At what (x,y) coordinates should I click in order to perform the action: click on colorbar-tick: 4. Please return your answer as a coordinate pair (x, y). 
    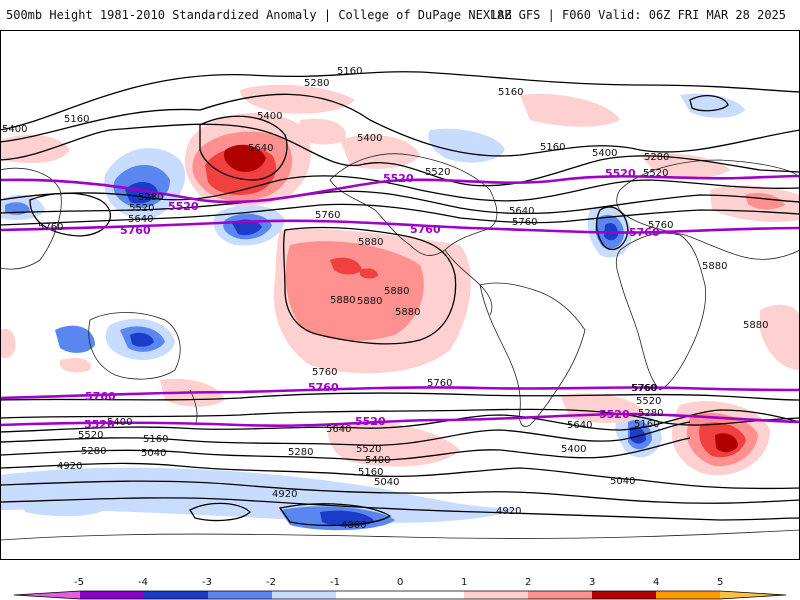
    Looking at the image, I should click on (656, 582).